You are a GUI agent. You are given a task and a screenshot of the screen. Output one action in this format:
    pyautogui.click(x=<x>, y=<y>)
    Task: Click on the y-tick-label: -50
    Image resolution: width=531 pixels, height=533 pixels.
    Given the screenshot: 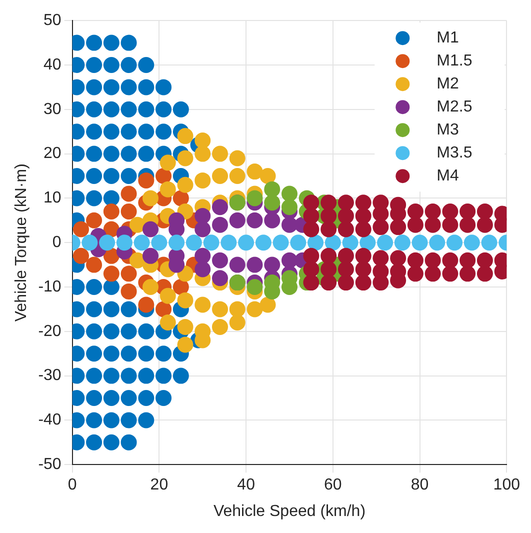 What is the action you would take?
    pyautogui.click(x=50, y=465)
    